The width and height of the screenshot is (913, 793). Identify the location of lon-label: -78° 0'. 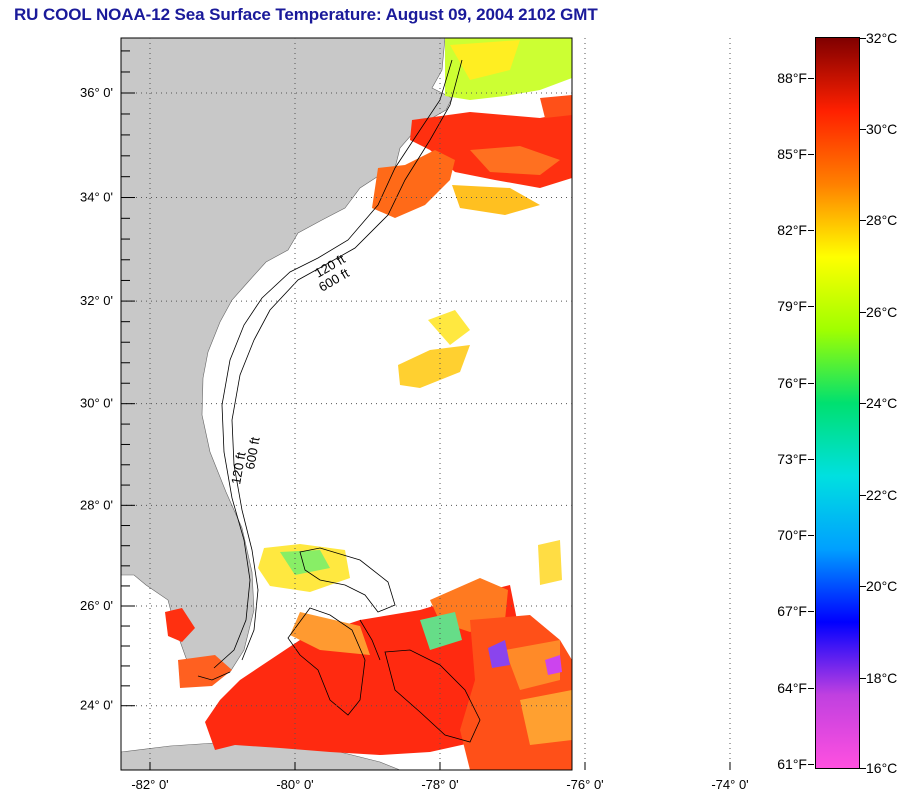
(439, 784).